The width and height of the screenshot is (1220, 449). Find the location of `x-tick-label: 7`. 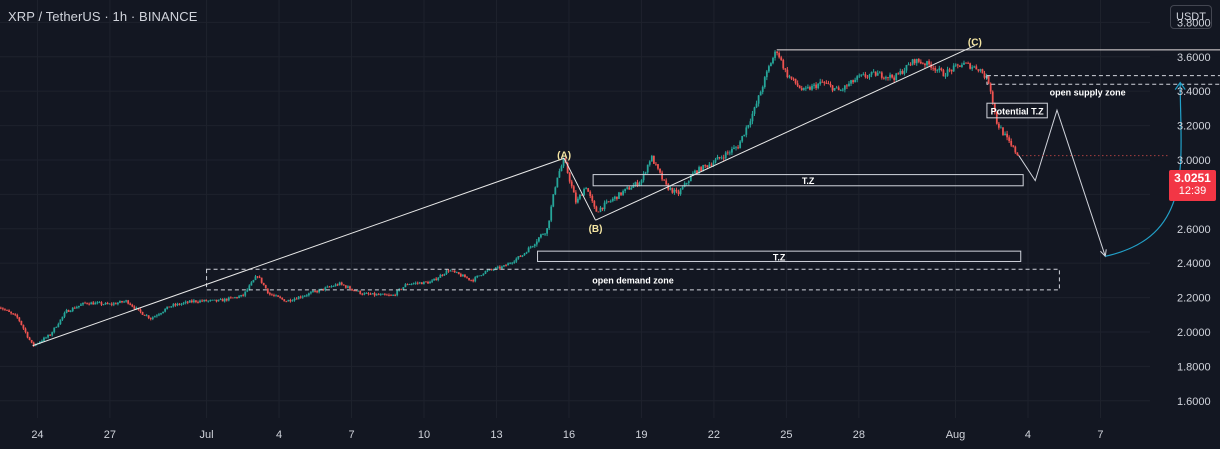

x-tick-label: 7 is located at coordinates (1100, 435).